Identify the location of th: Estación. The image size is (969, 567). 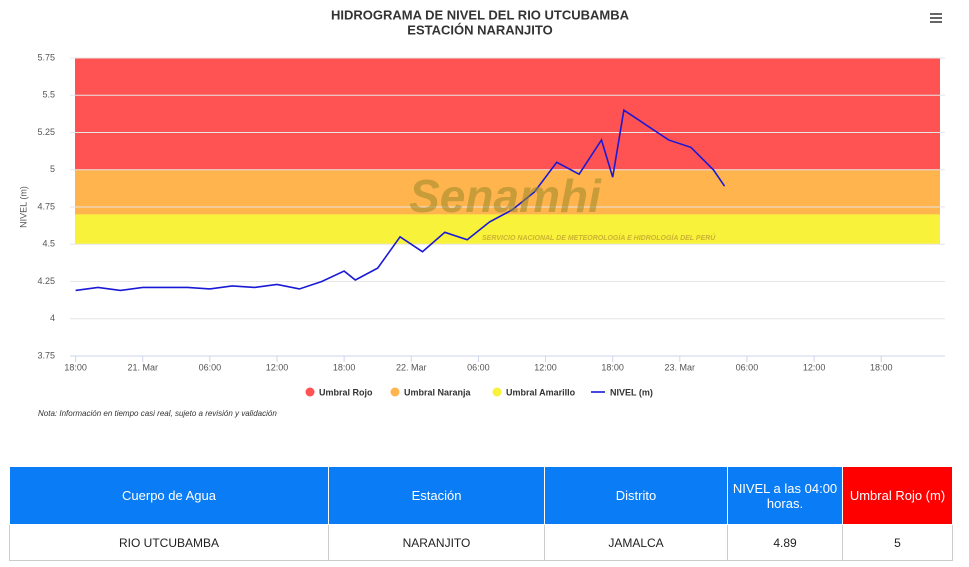
(436, 495).